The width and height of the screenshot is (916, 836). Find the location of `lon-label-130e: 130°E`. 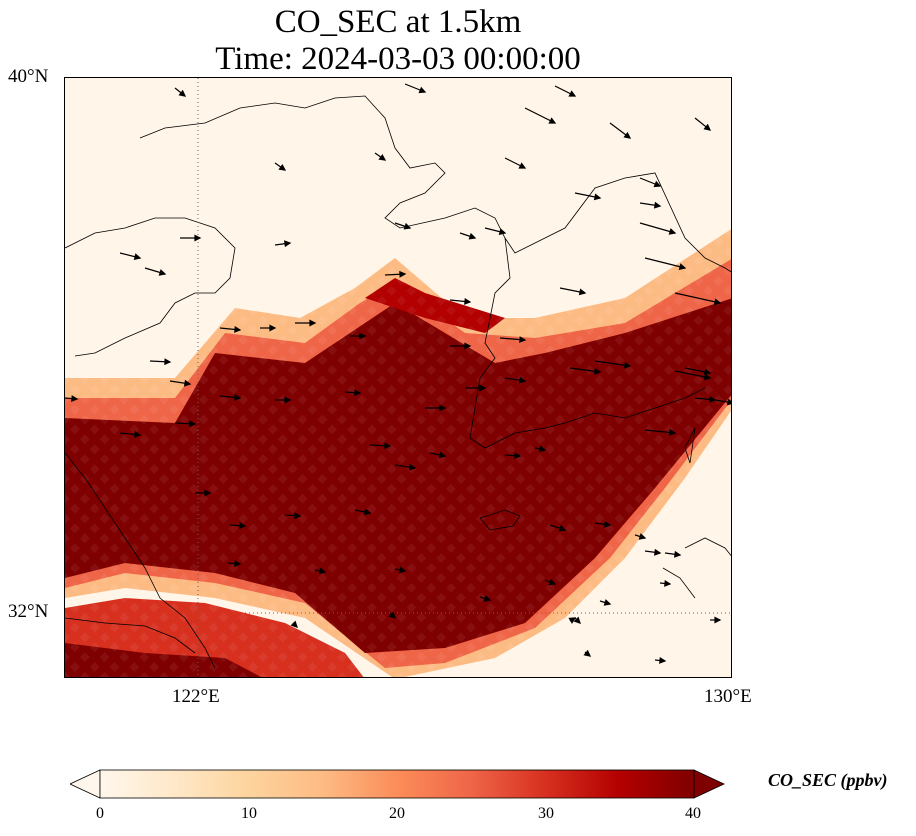

lon-label-130e: 130°E is located at coordinates (728, 696).